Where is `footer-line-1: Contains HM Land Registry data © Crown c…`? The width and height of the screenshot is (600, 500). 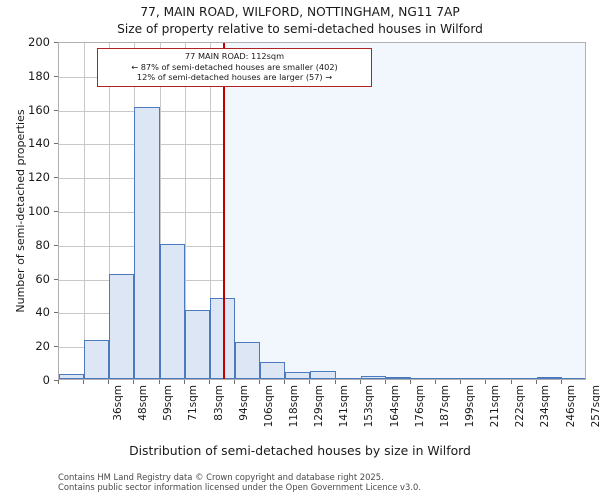 footer-line-1: Contains HM Land Registry data © Crown c… is located at coordinates (221, 477).